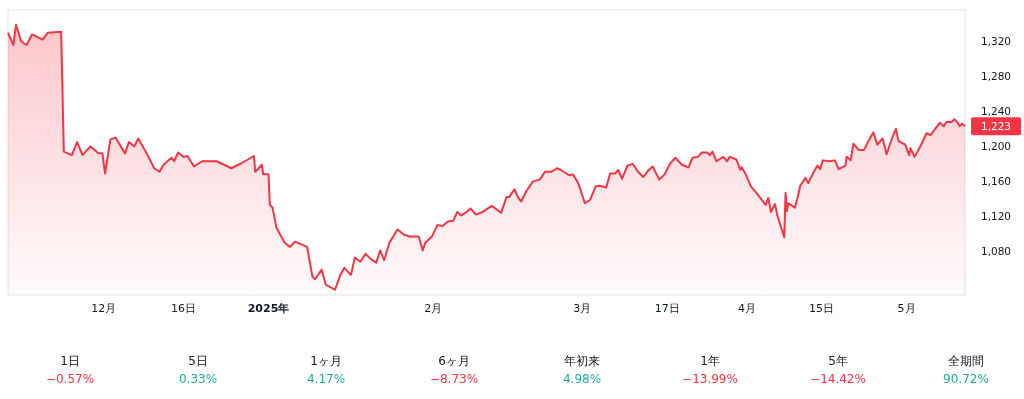 The width and height of the screenshot is (1024, 399). What do you see at coordinates (326, 379) in the screenshot?
I see `data-label: 4.17%` at bounding box center [326, 379].